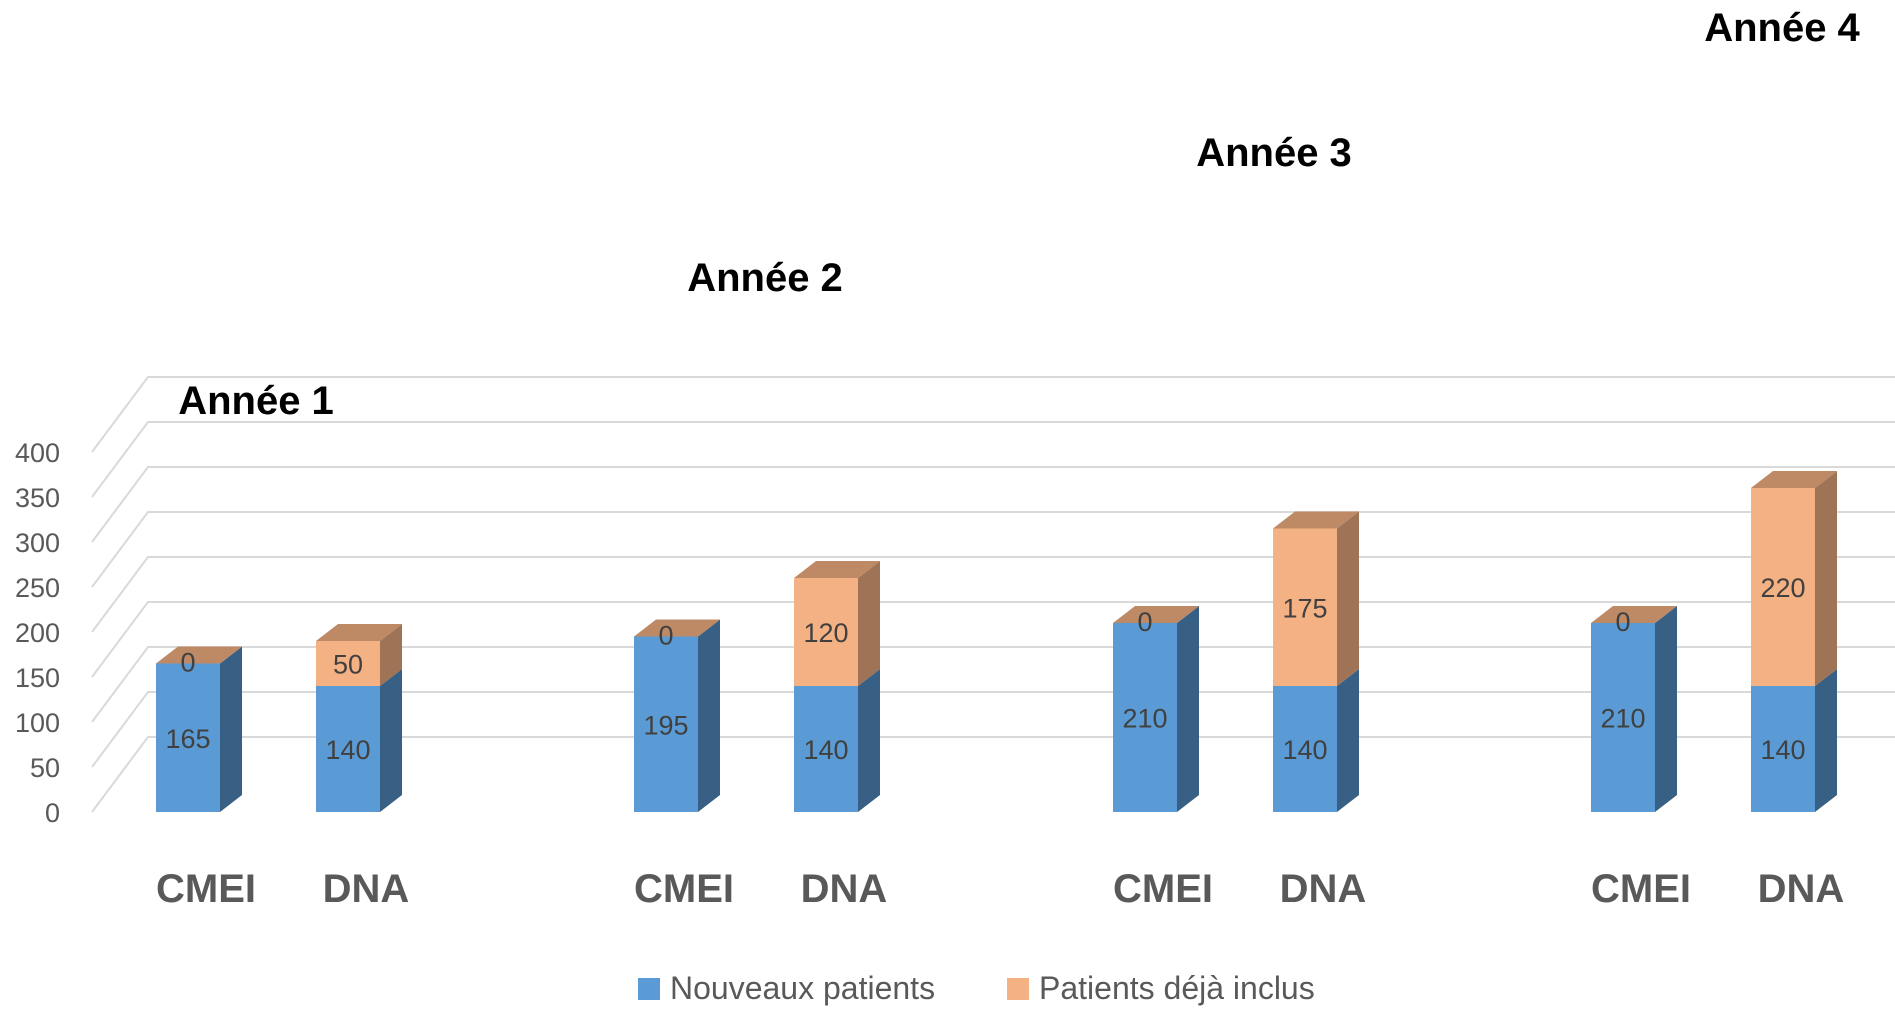 The height and width of the screenshot is (1009, 1895). Describe the element at coordinates (37, 723) in the screenshot. I see `y-tick-label: 100` at that location.